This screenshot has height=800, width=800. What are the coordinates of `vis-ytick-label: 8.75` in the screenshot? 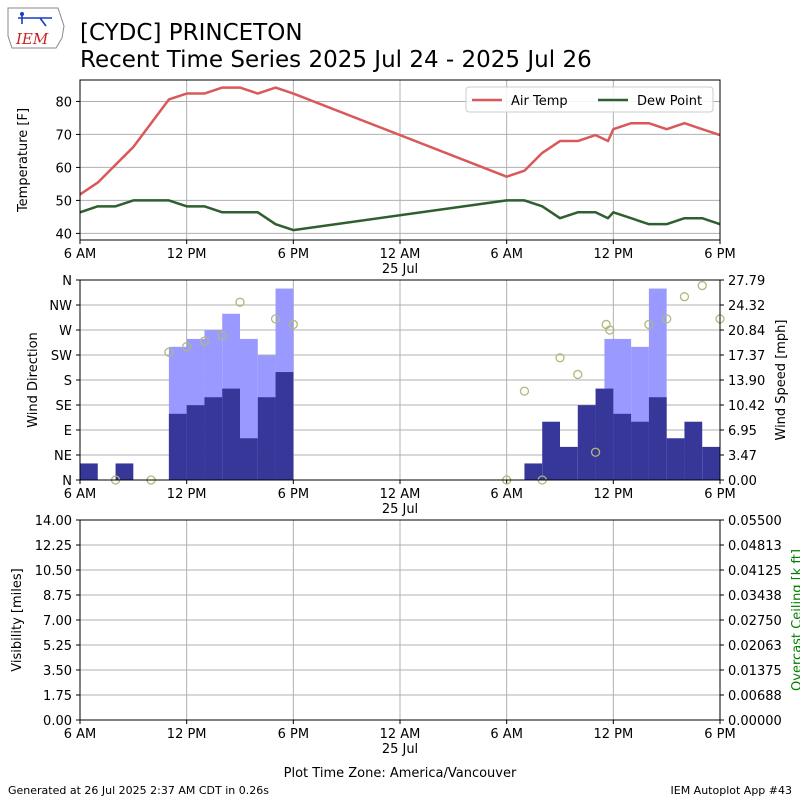 It's located at (57, 596).